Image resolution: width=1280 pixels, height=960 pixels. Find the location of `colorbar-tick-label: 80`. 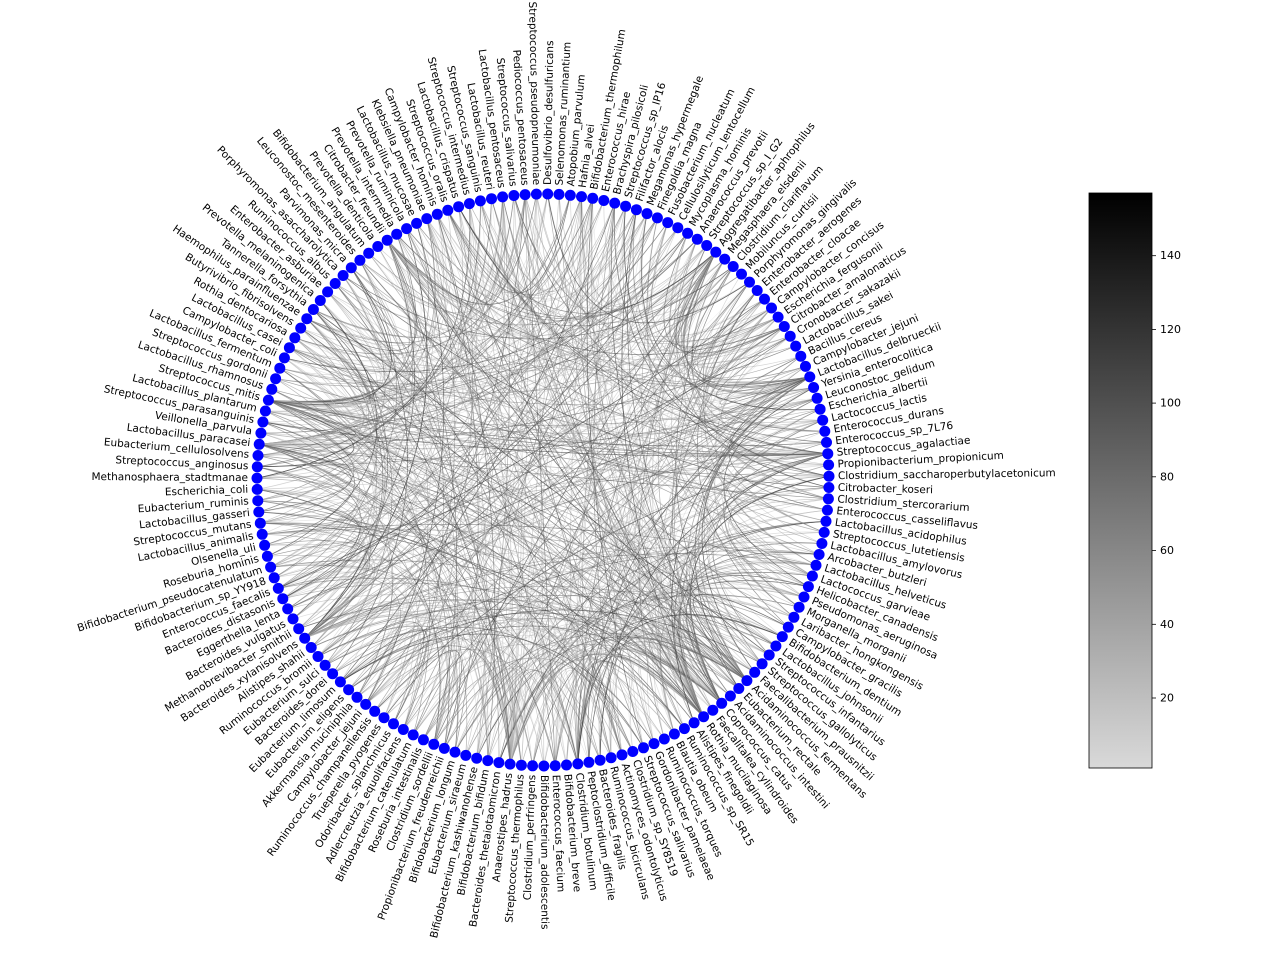

colorbar-tick-label: 80 is located at coordinates (1167, 476).